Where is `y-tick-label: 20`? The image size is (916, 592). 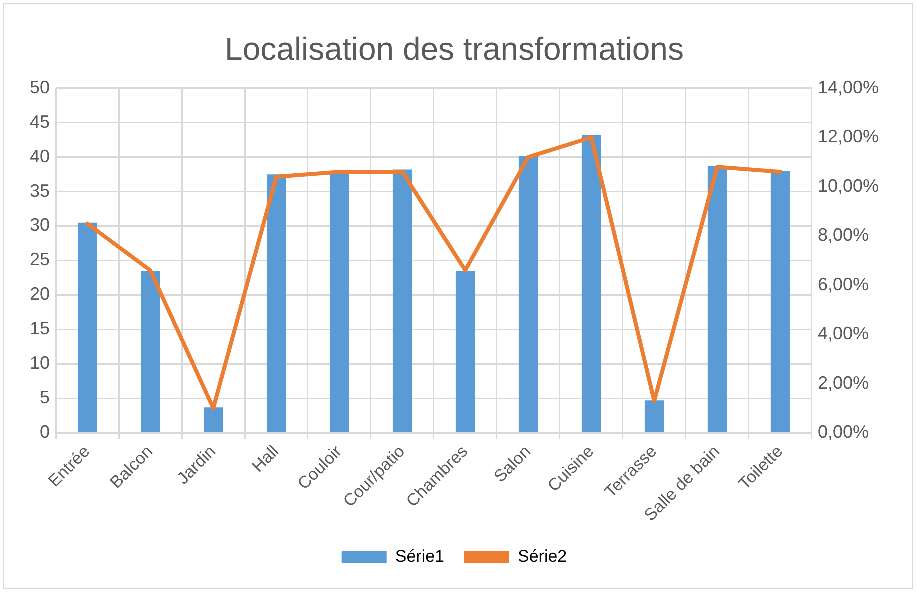
y-tick-label: 20 is located at coordinates (40, 294).